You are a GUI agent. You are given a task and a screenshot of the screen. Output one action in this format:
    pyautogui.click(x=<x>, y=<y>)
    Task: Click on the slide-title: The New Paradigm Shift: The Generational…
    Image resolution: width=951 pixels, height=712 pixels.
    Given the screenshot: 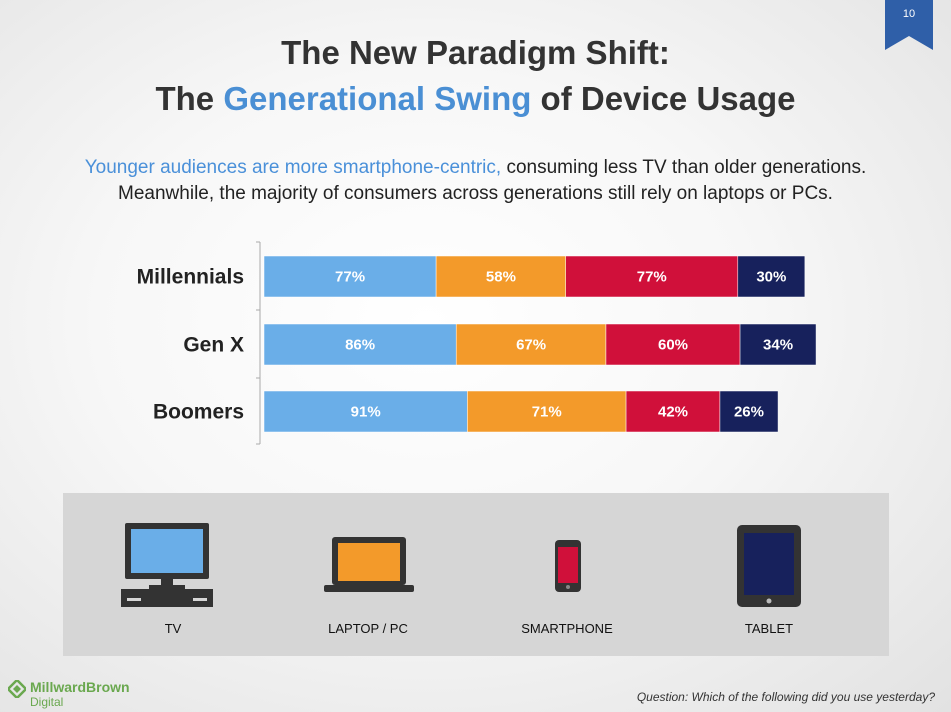 What is the action you would take?
    pyautogui.click(x=475, y=76)
    